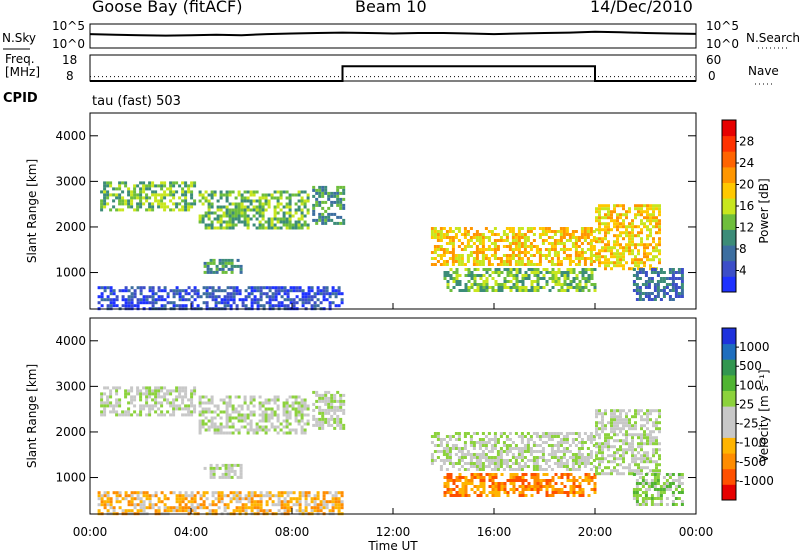 The height and width of the screenshot is (554, 800). What do you see at coordinates (191, 532) in the screenshot?
I see `x-tick-label: 04:00` at bounding box center [191, 532].